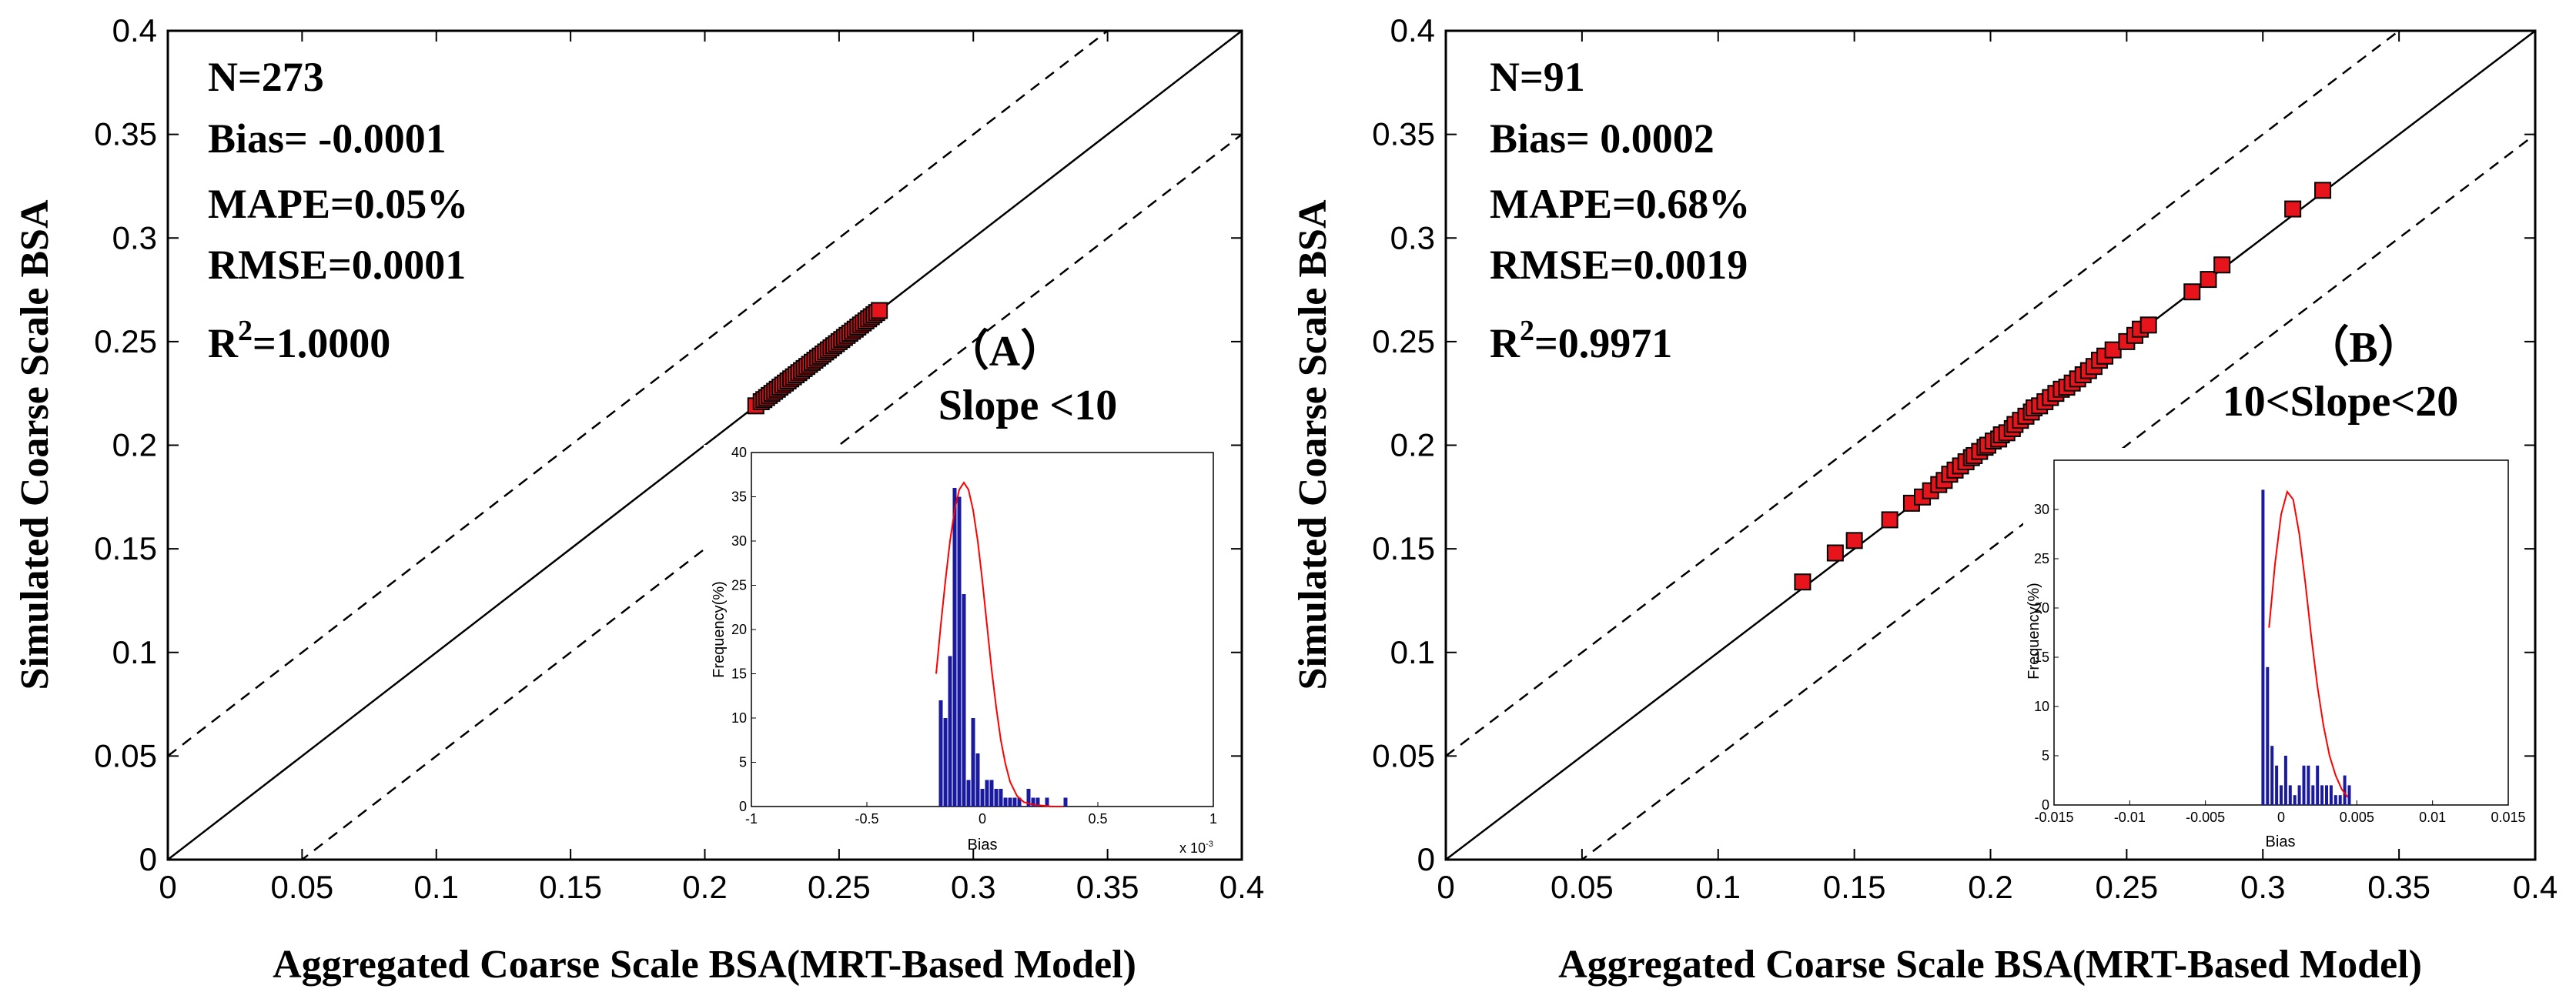  Describe the element at coordinates (126, 548) in the screenshot. I see `panel-a-y-tick-label: 0.15` at that location.